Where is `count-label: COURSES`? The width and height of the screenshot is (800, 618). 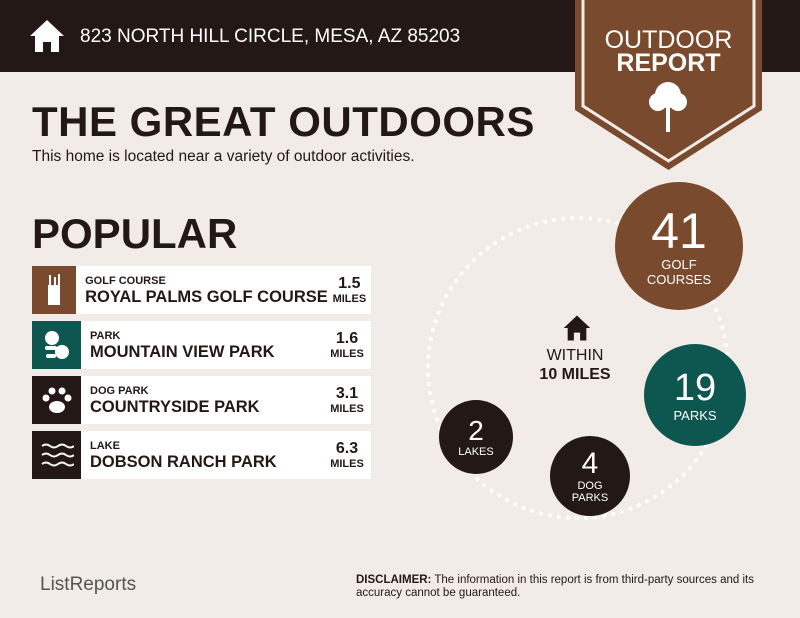 count-label: COURSES is located at coordinates (679, 279).